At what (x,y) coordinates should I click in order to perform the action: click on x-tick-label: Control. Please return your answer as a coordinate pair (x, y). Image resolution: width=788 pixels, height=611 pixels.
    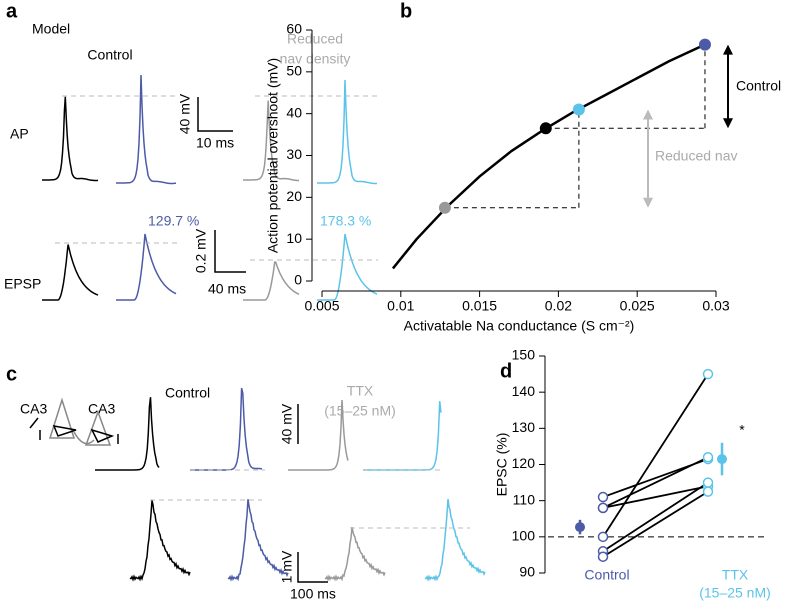
    Looking at the image, I should click on (606, 575).